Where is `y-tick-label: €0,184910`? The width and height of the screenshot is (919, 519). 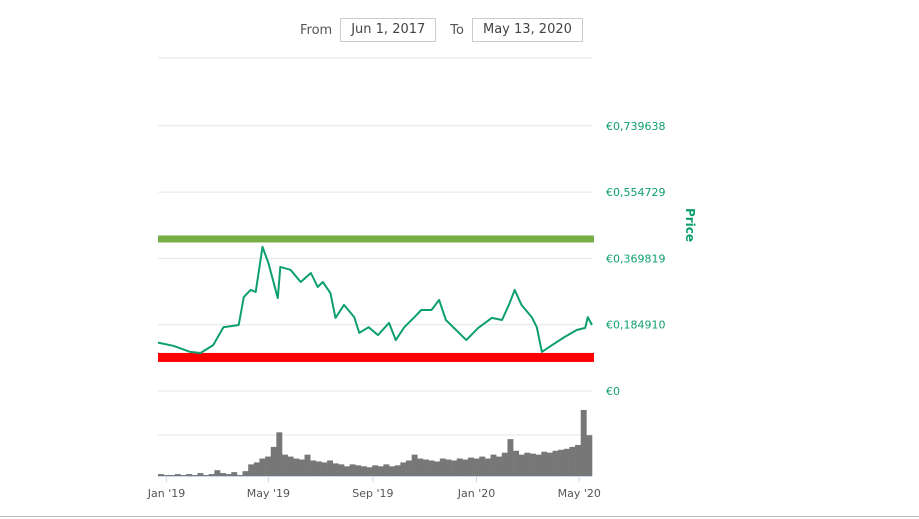
y-tick-label: €0,184910 is located at coordinates (636, 325).